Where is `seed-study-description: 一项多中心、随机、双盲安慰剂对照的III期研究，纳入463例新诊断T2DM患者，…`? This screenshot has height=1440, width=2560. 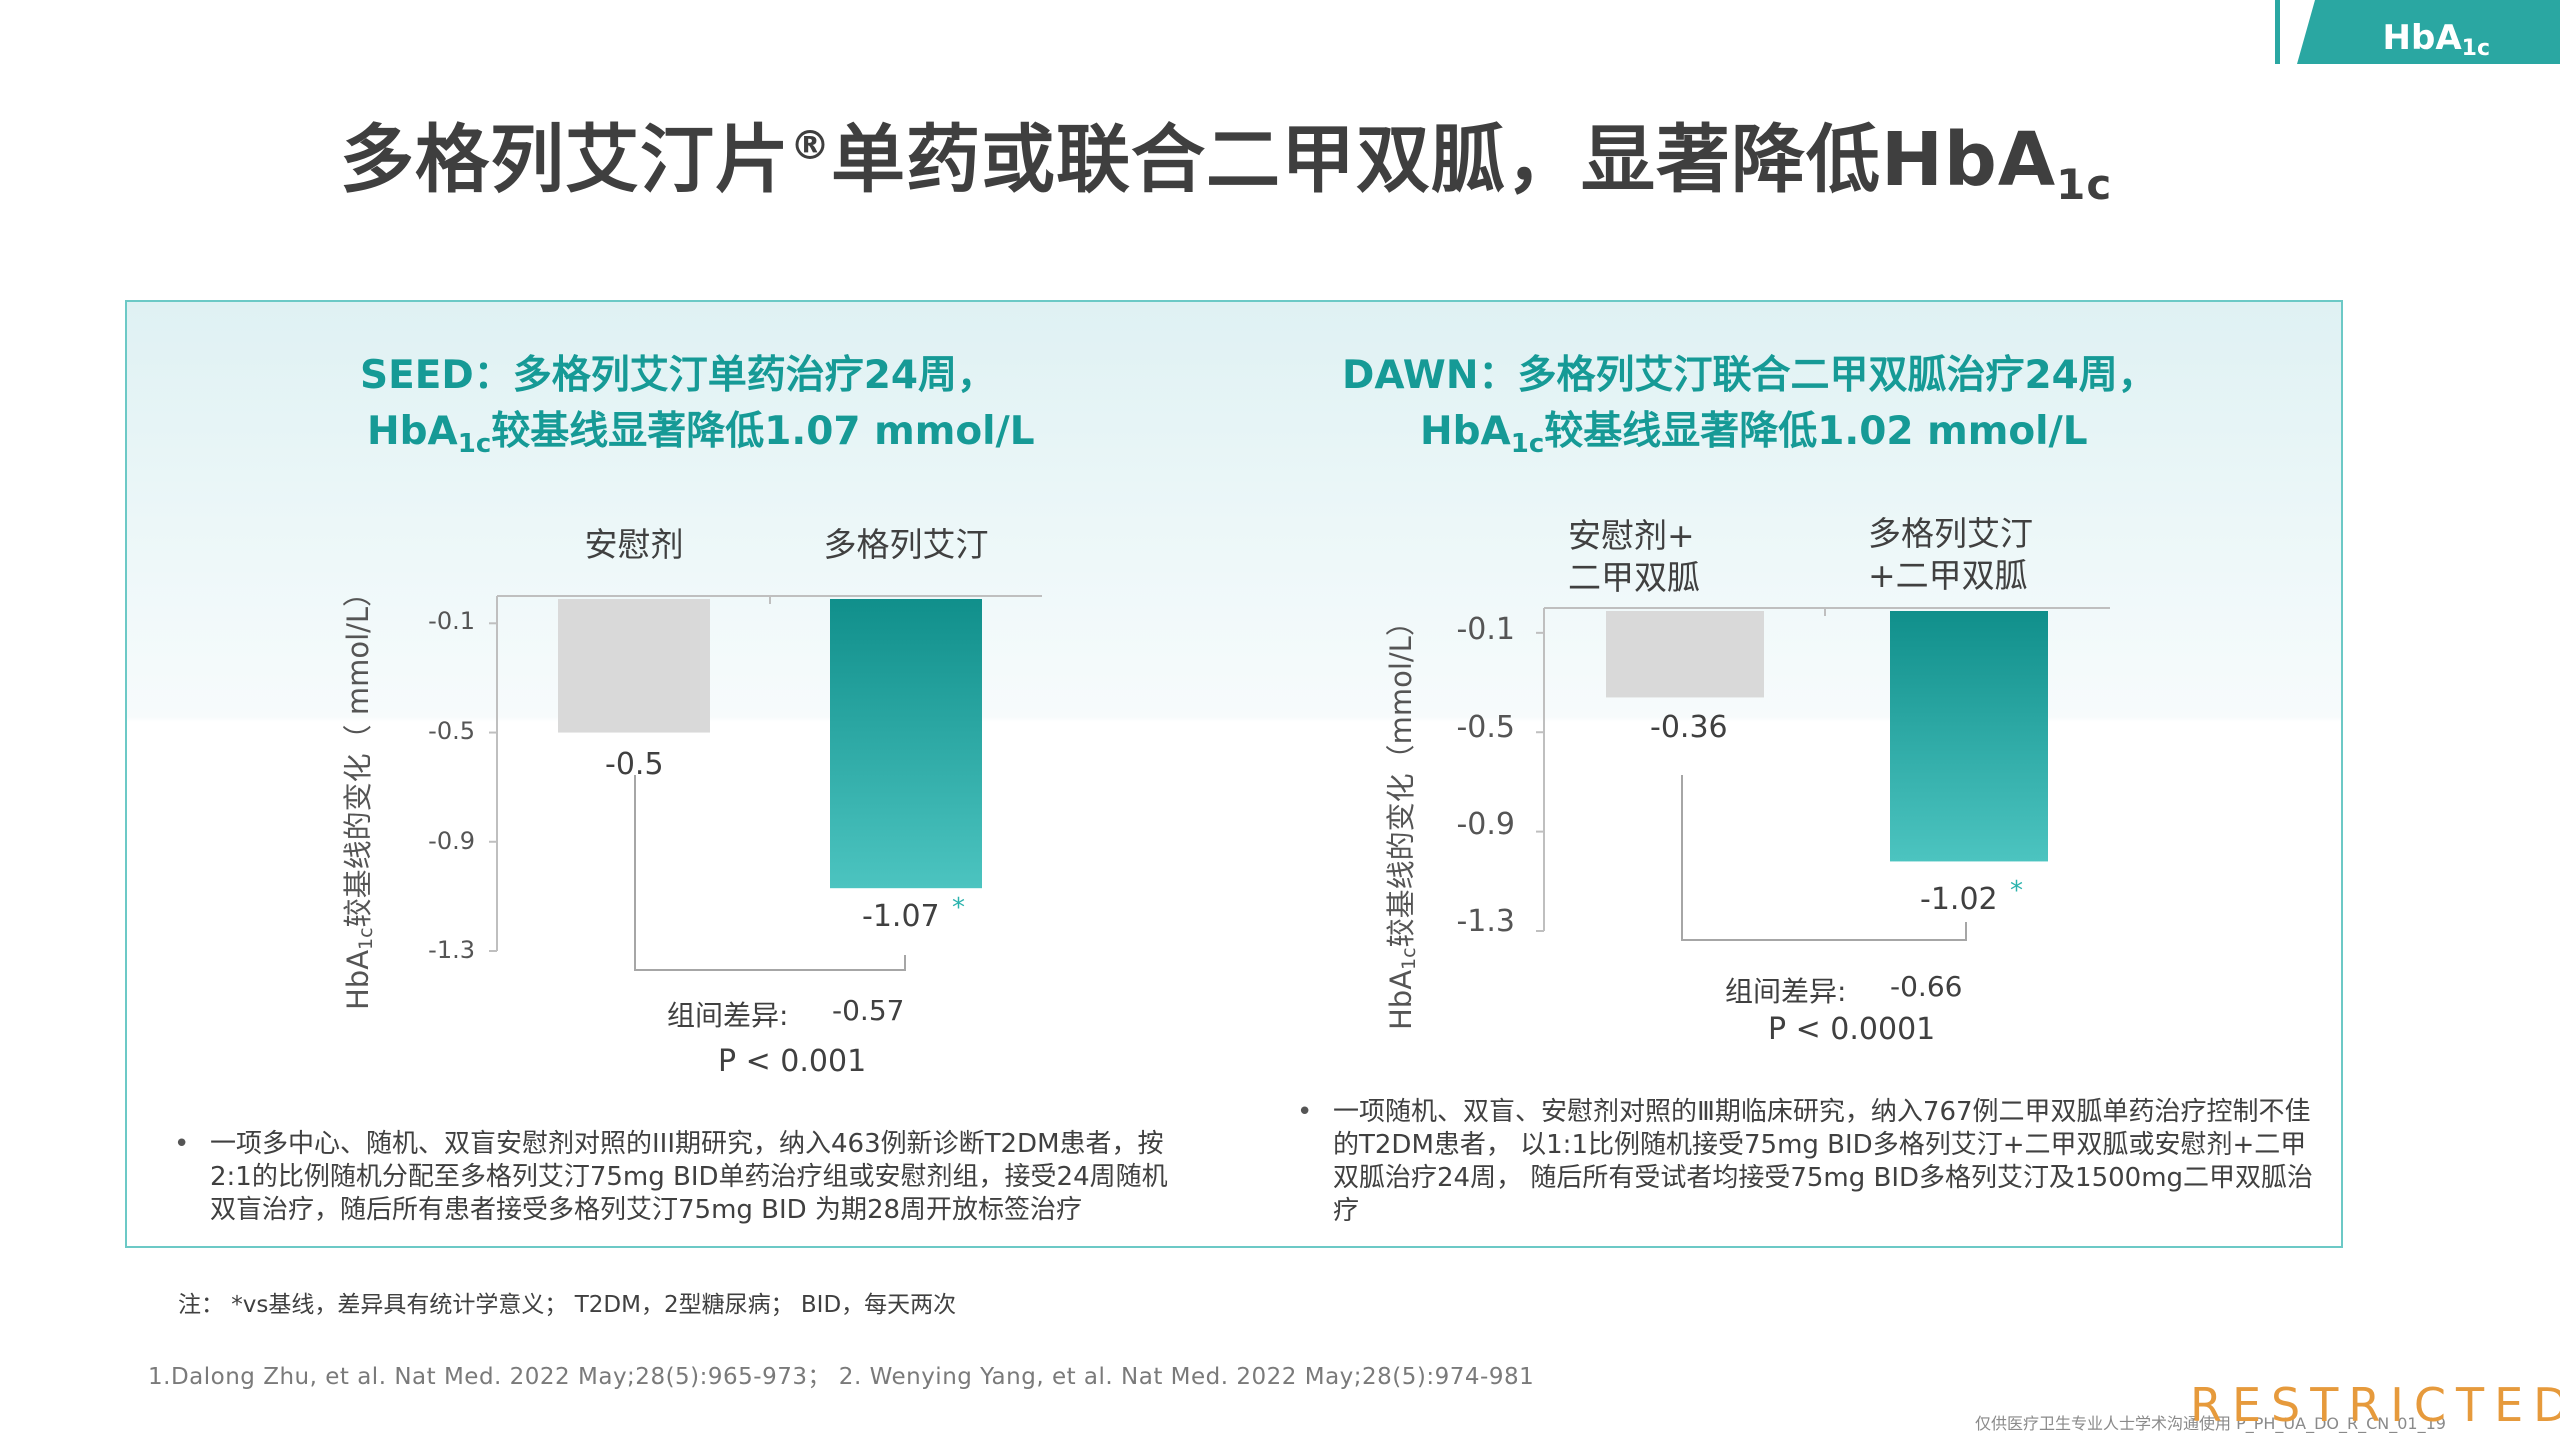
seed-study-description: 一项多中心、随机、双盲安慰剂对照的III期研究，纳入463例新诊断T2DM患者，… is located at coordinates (682, 1177).